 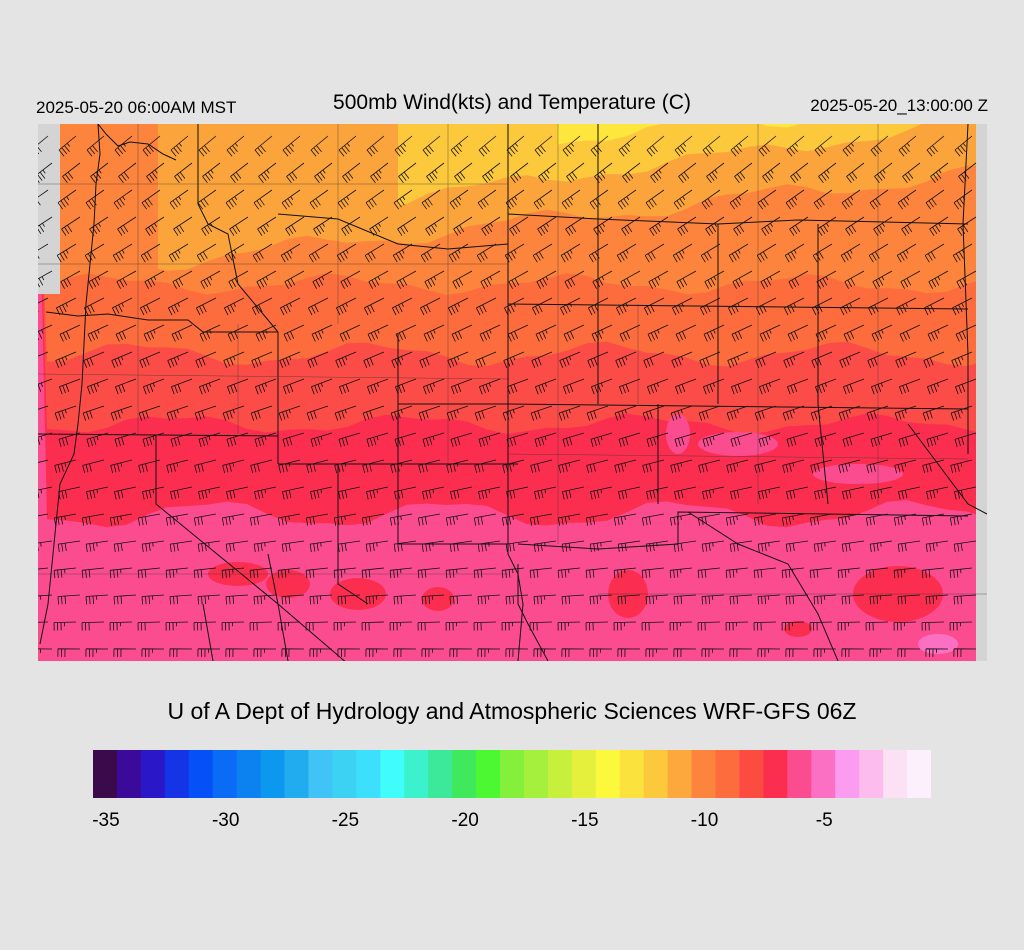 What do you see at coordinates (106, 820) in the screenshot?
I see `colorbar-tick-label: -35` at bounding box center [106, 820].